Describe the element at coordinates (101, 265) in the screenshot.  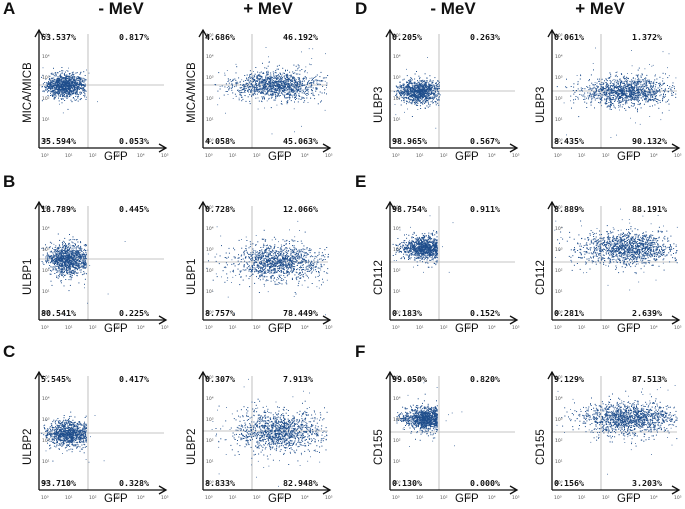
I see `plot-canvas-b-minus: 10⁰ 10¹ 10² 10³ 10⁴ 10⁵ 10⁰ 10¹ 10² 10³ 10⁴ 10⁵` at that location.